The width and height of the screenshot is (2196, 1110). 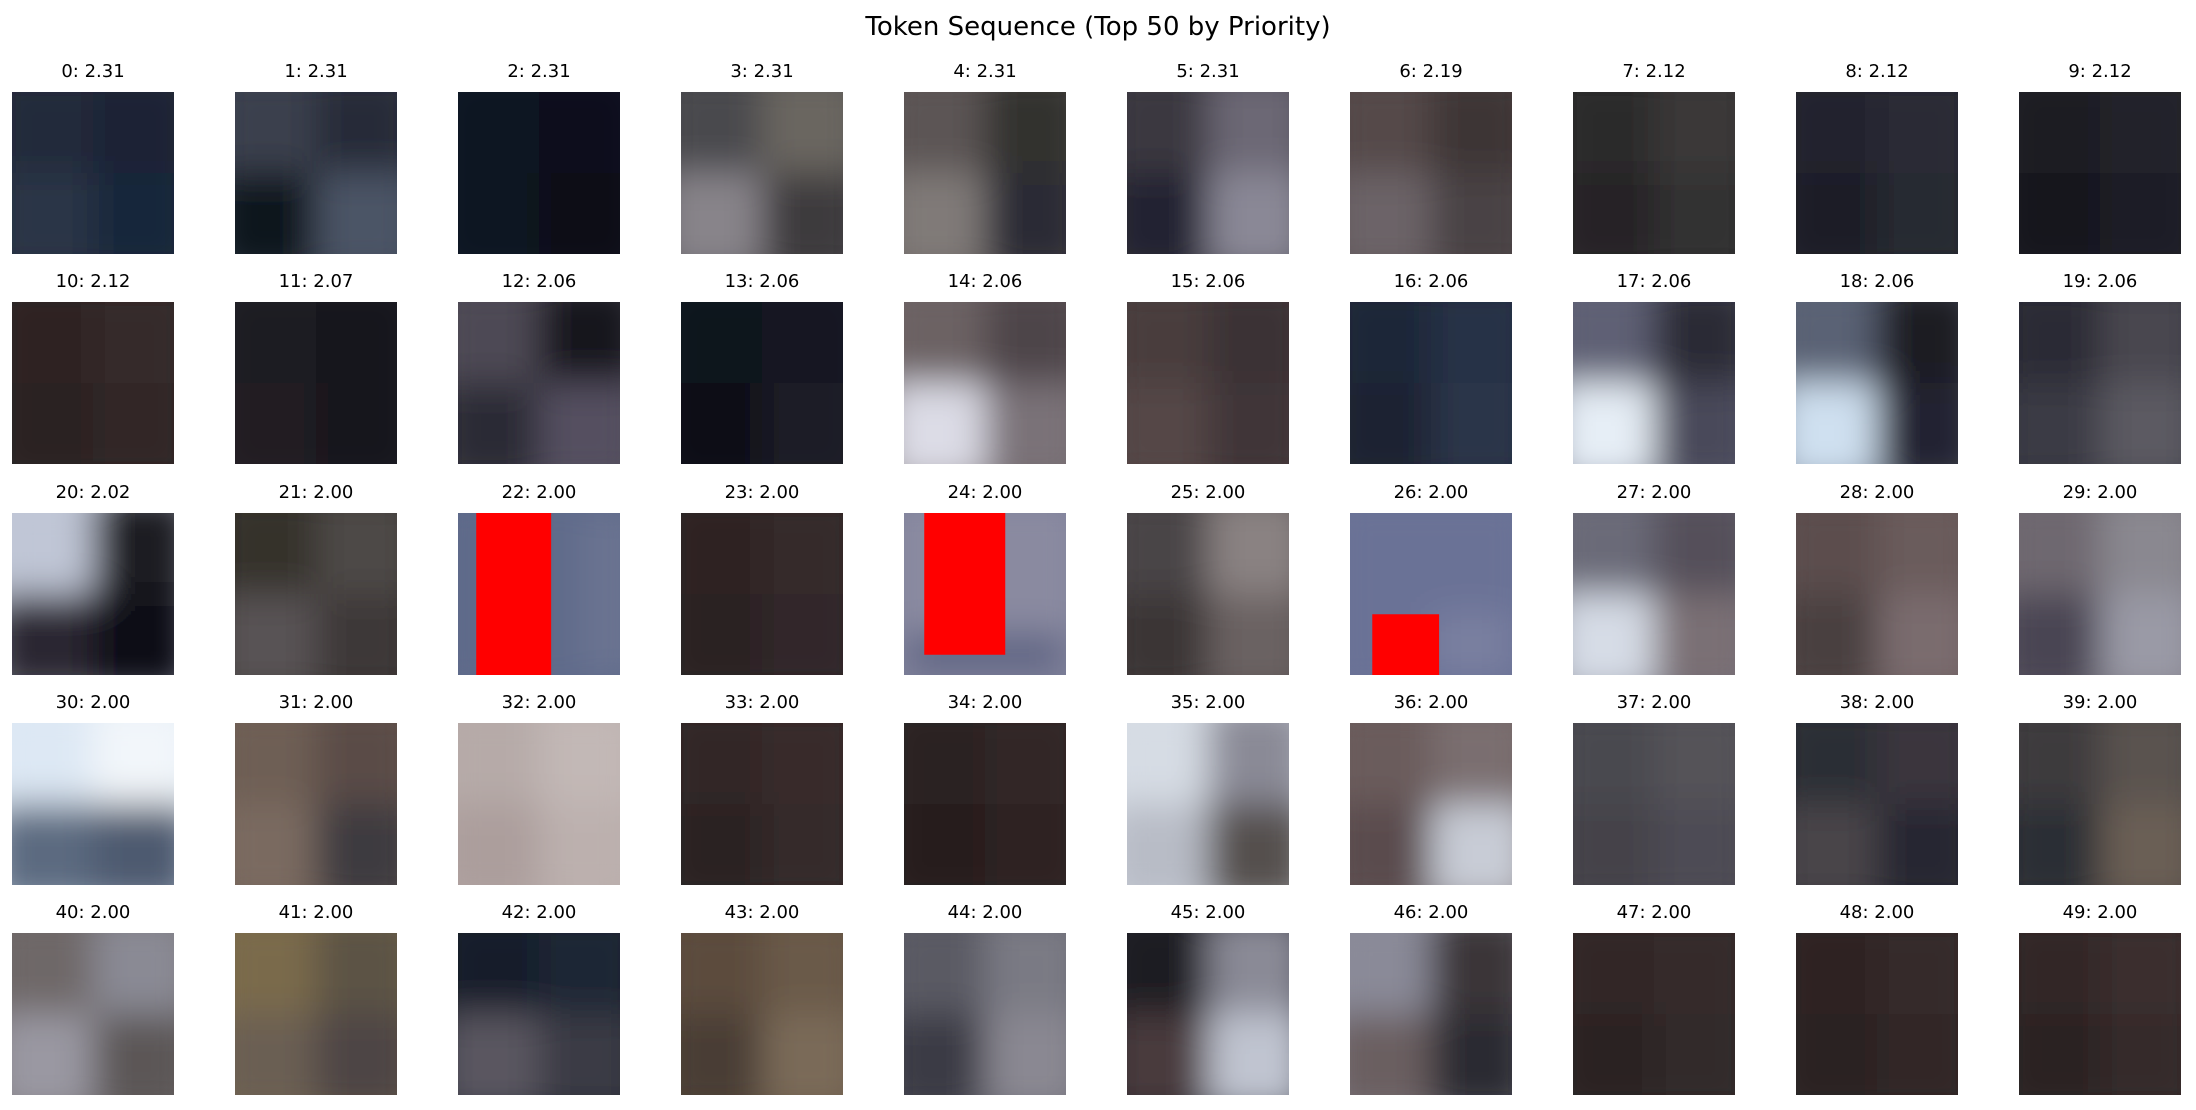 What do you see at coordinates (1654, 281) in the screenshot?
I see `token-label: 17: 2.06` at bounding box center [1654, 281].